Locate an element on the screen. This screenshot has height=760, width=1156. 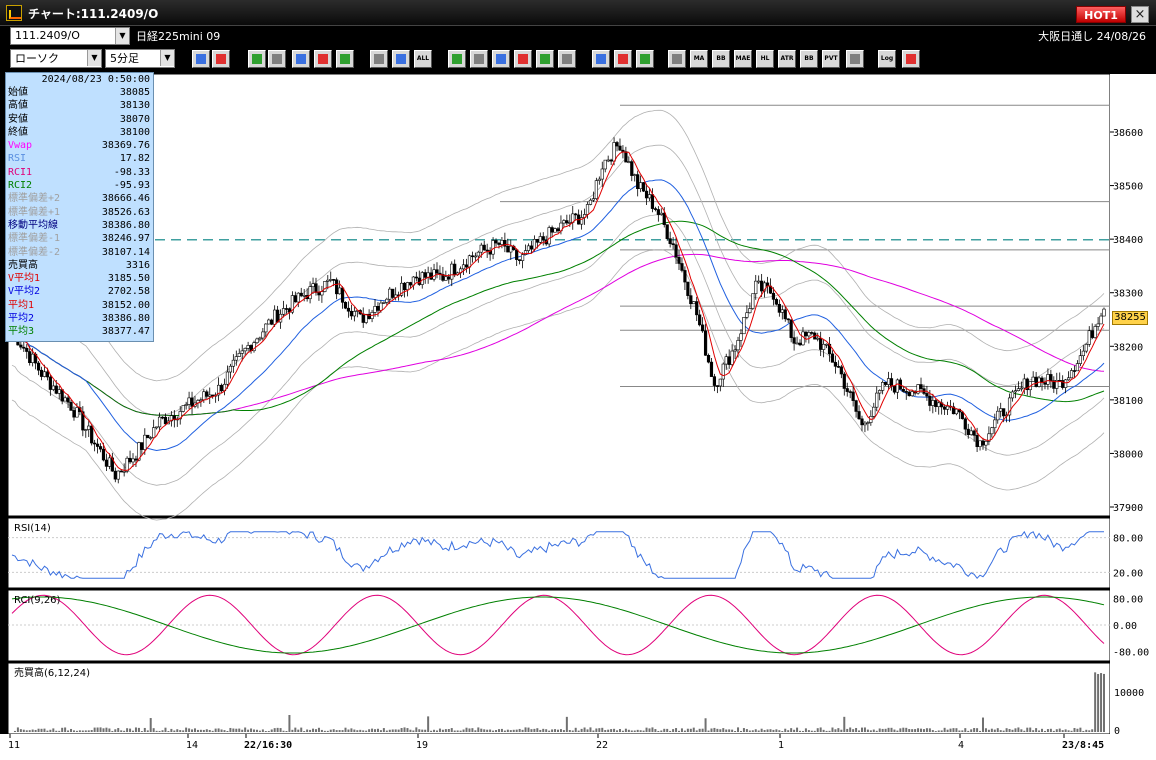
line-draw-icon is located at coordinates (479, 59).